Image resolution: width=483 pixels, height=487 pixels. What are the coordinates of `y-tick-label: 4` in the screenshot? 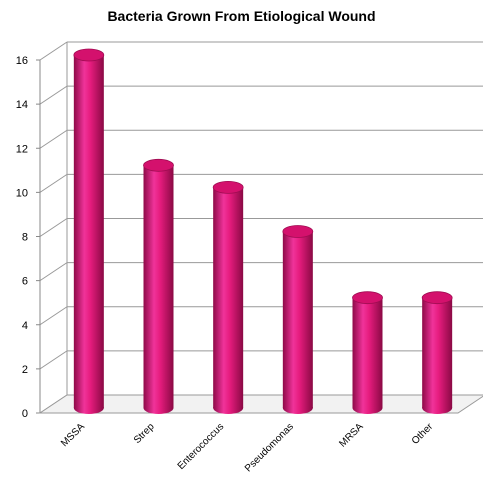 It's located at (25, 326).